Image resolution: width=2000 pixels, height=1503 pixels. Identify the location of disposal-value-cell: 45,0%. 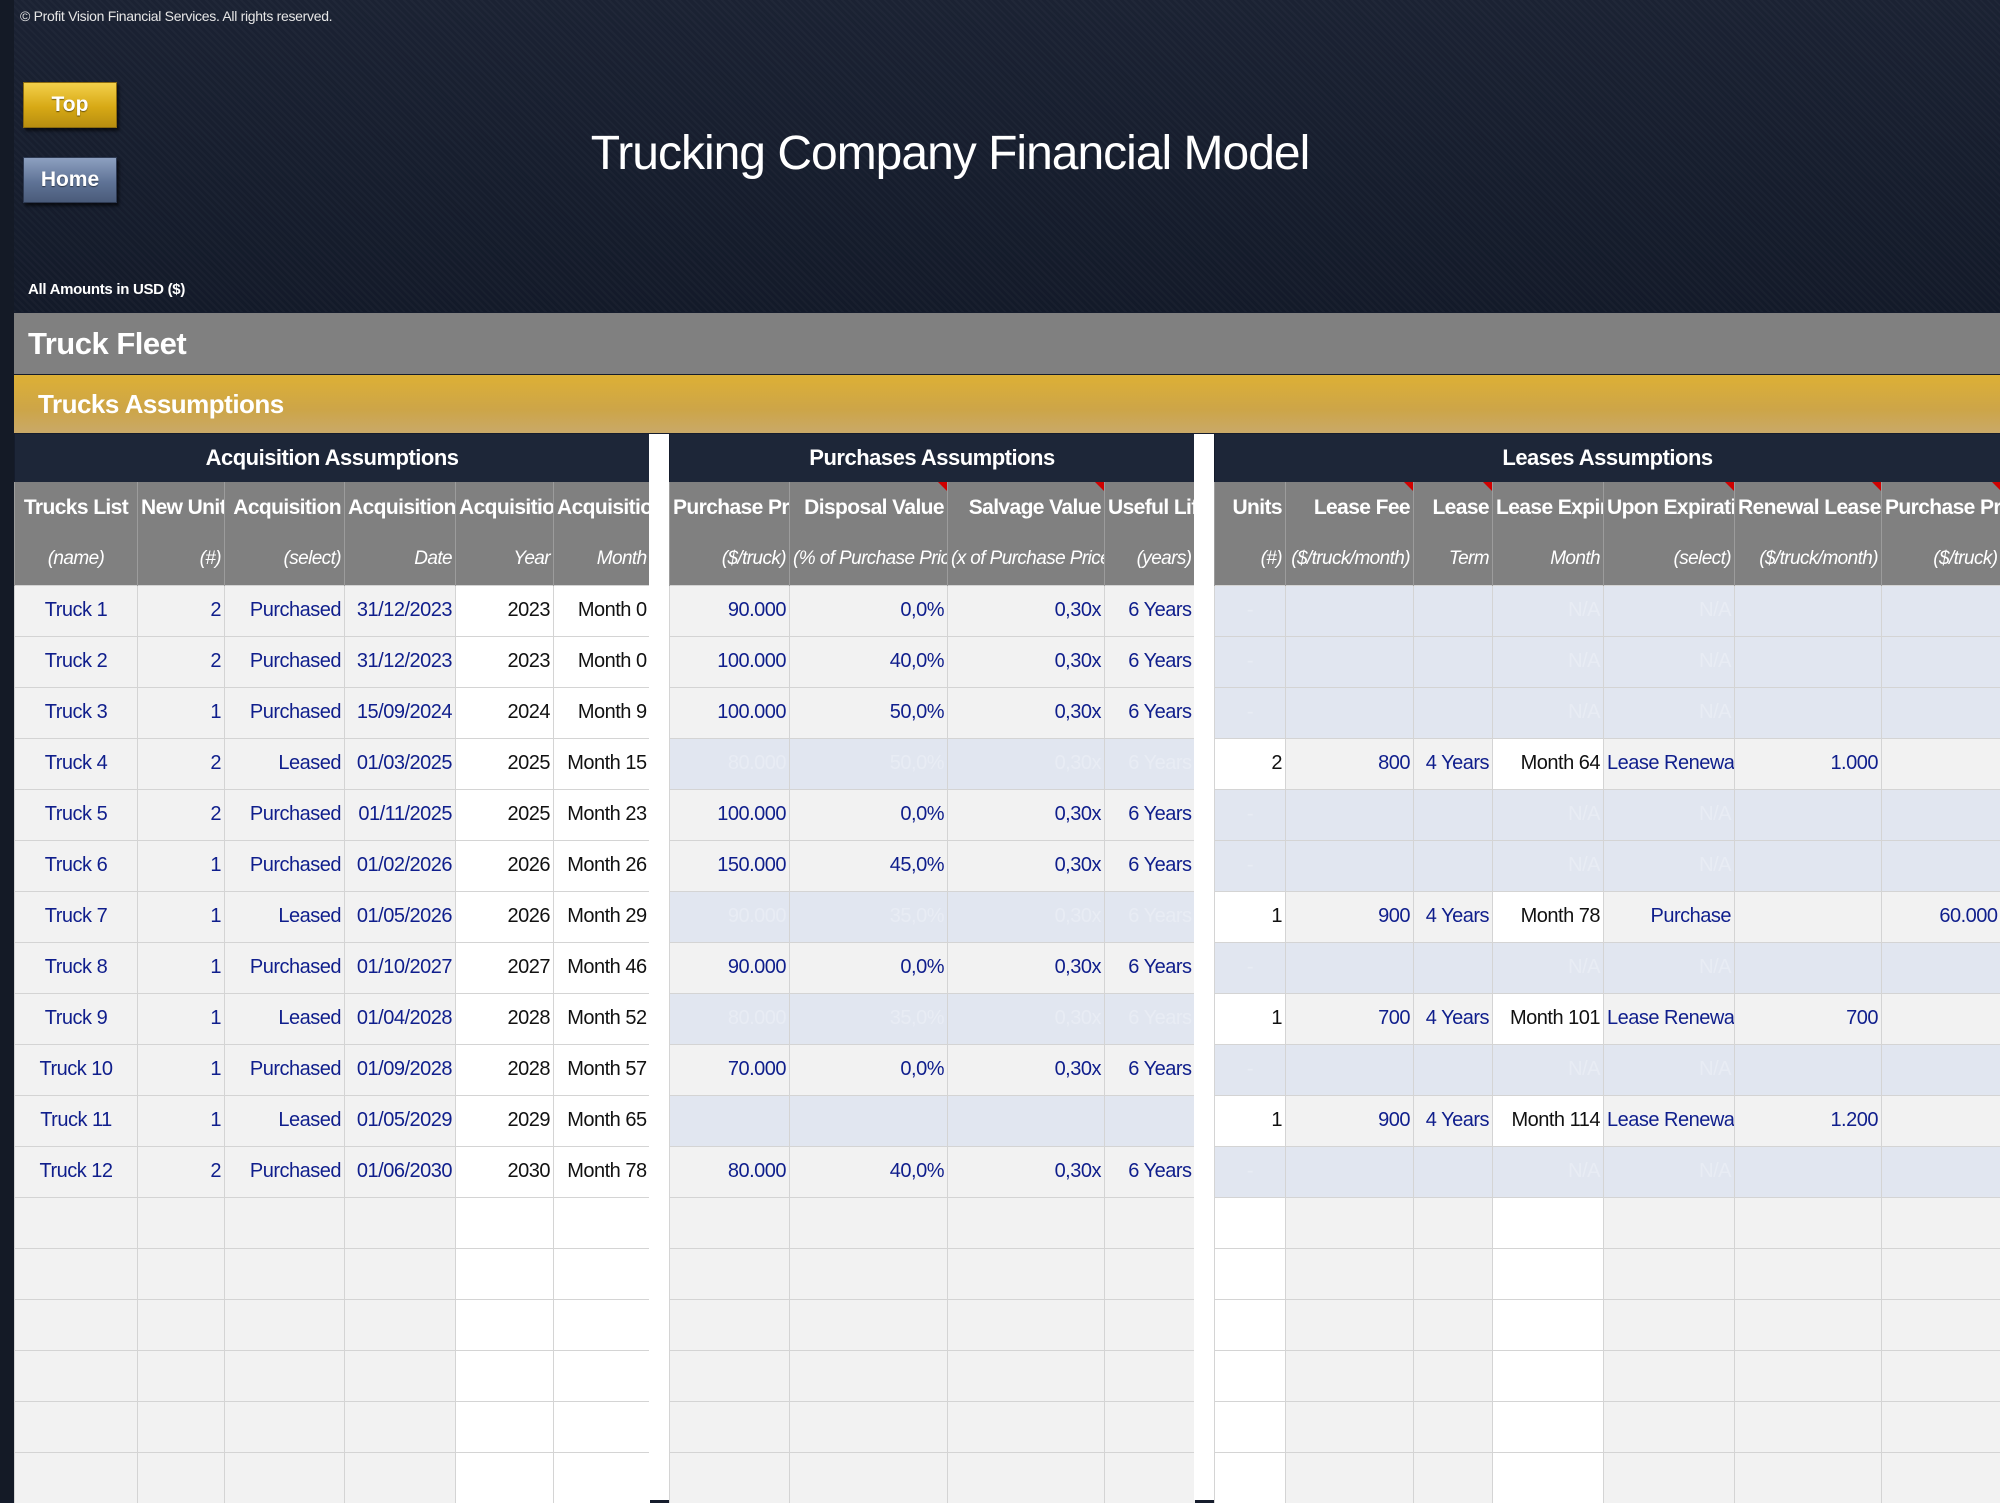
(869, 865).